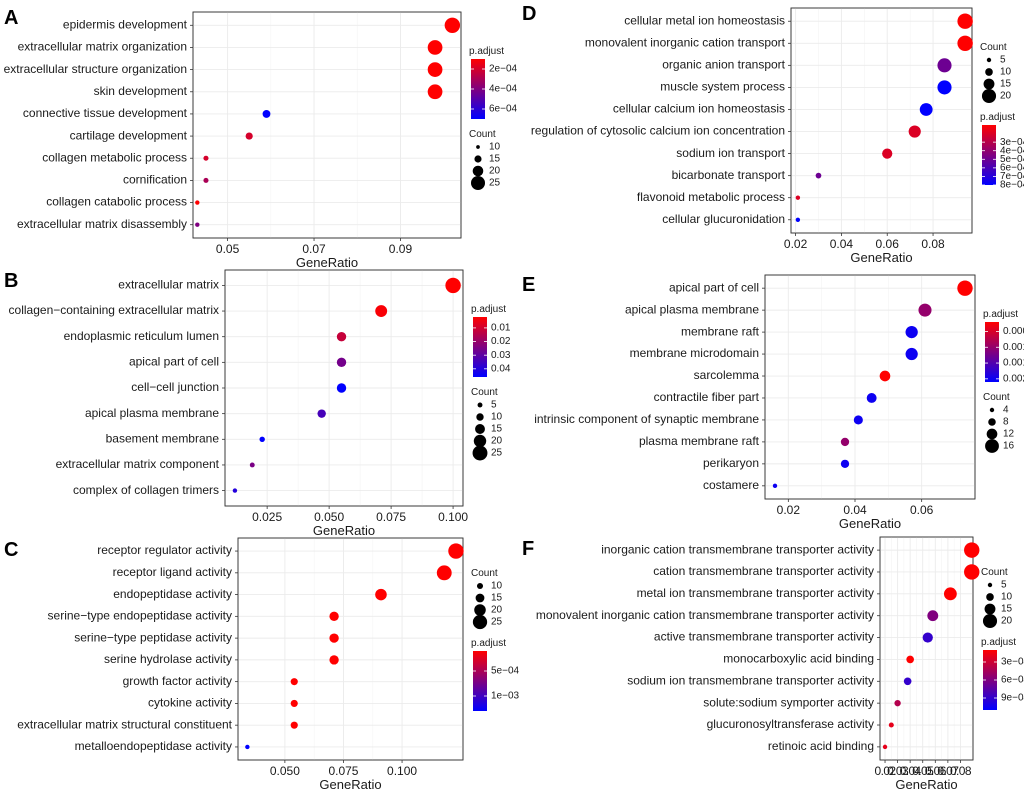 Image resolution: width=1024 pixels, height=791 pixels. I want to click on x-tick-label: 0.09, so click(401, 249).